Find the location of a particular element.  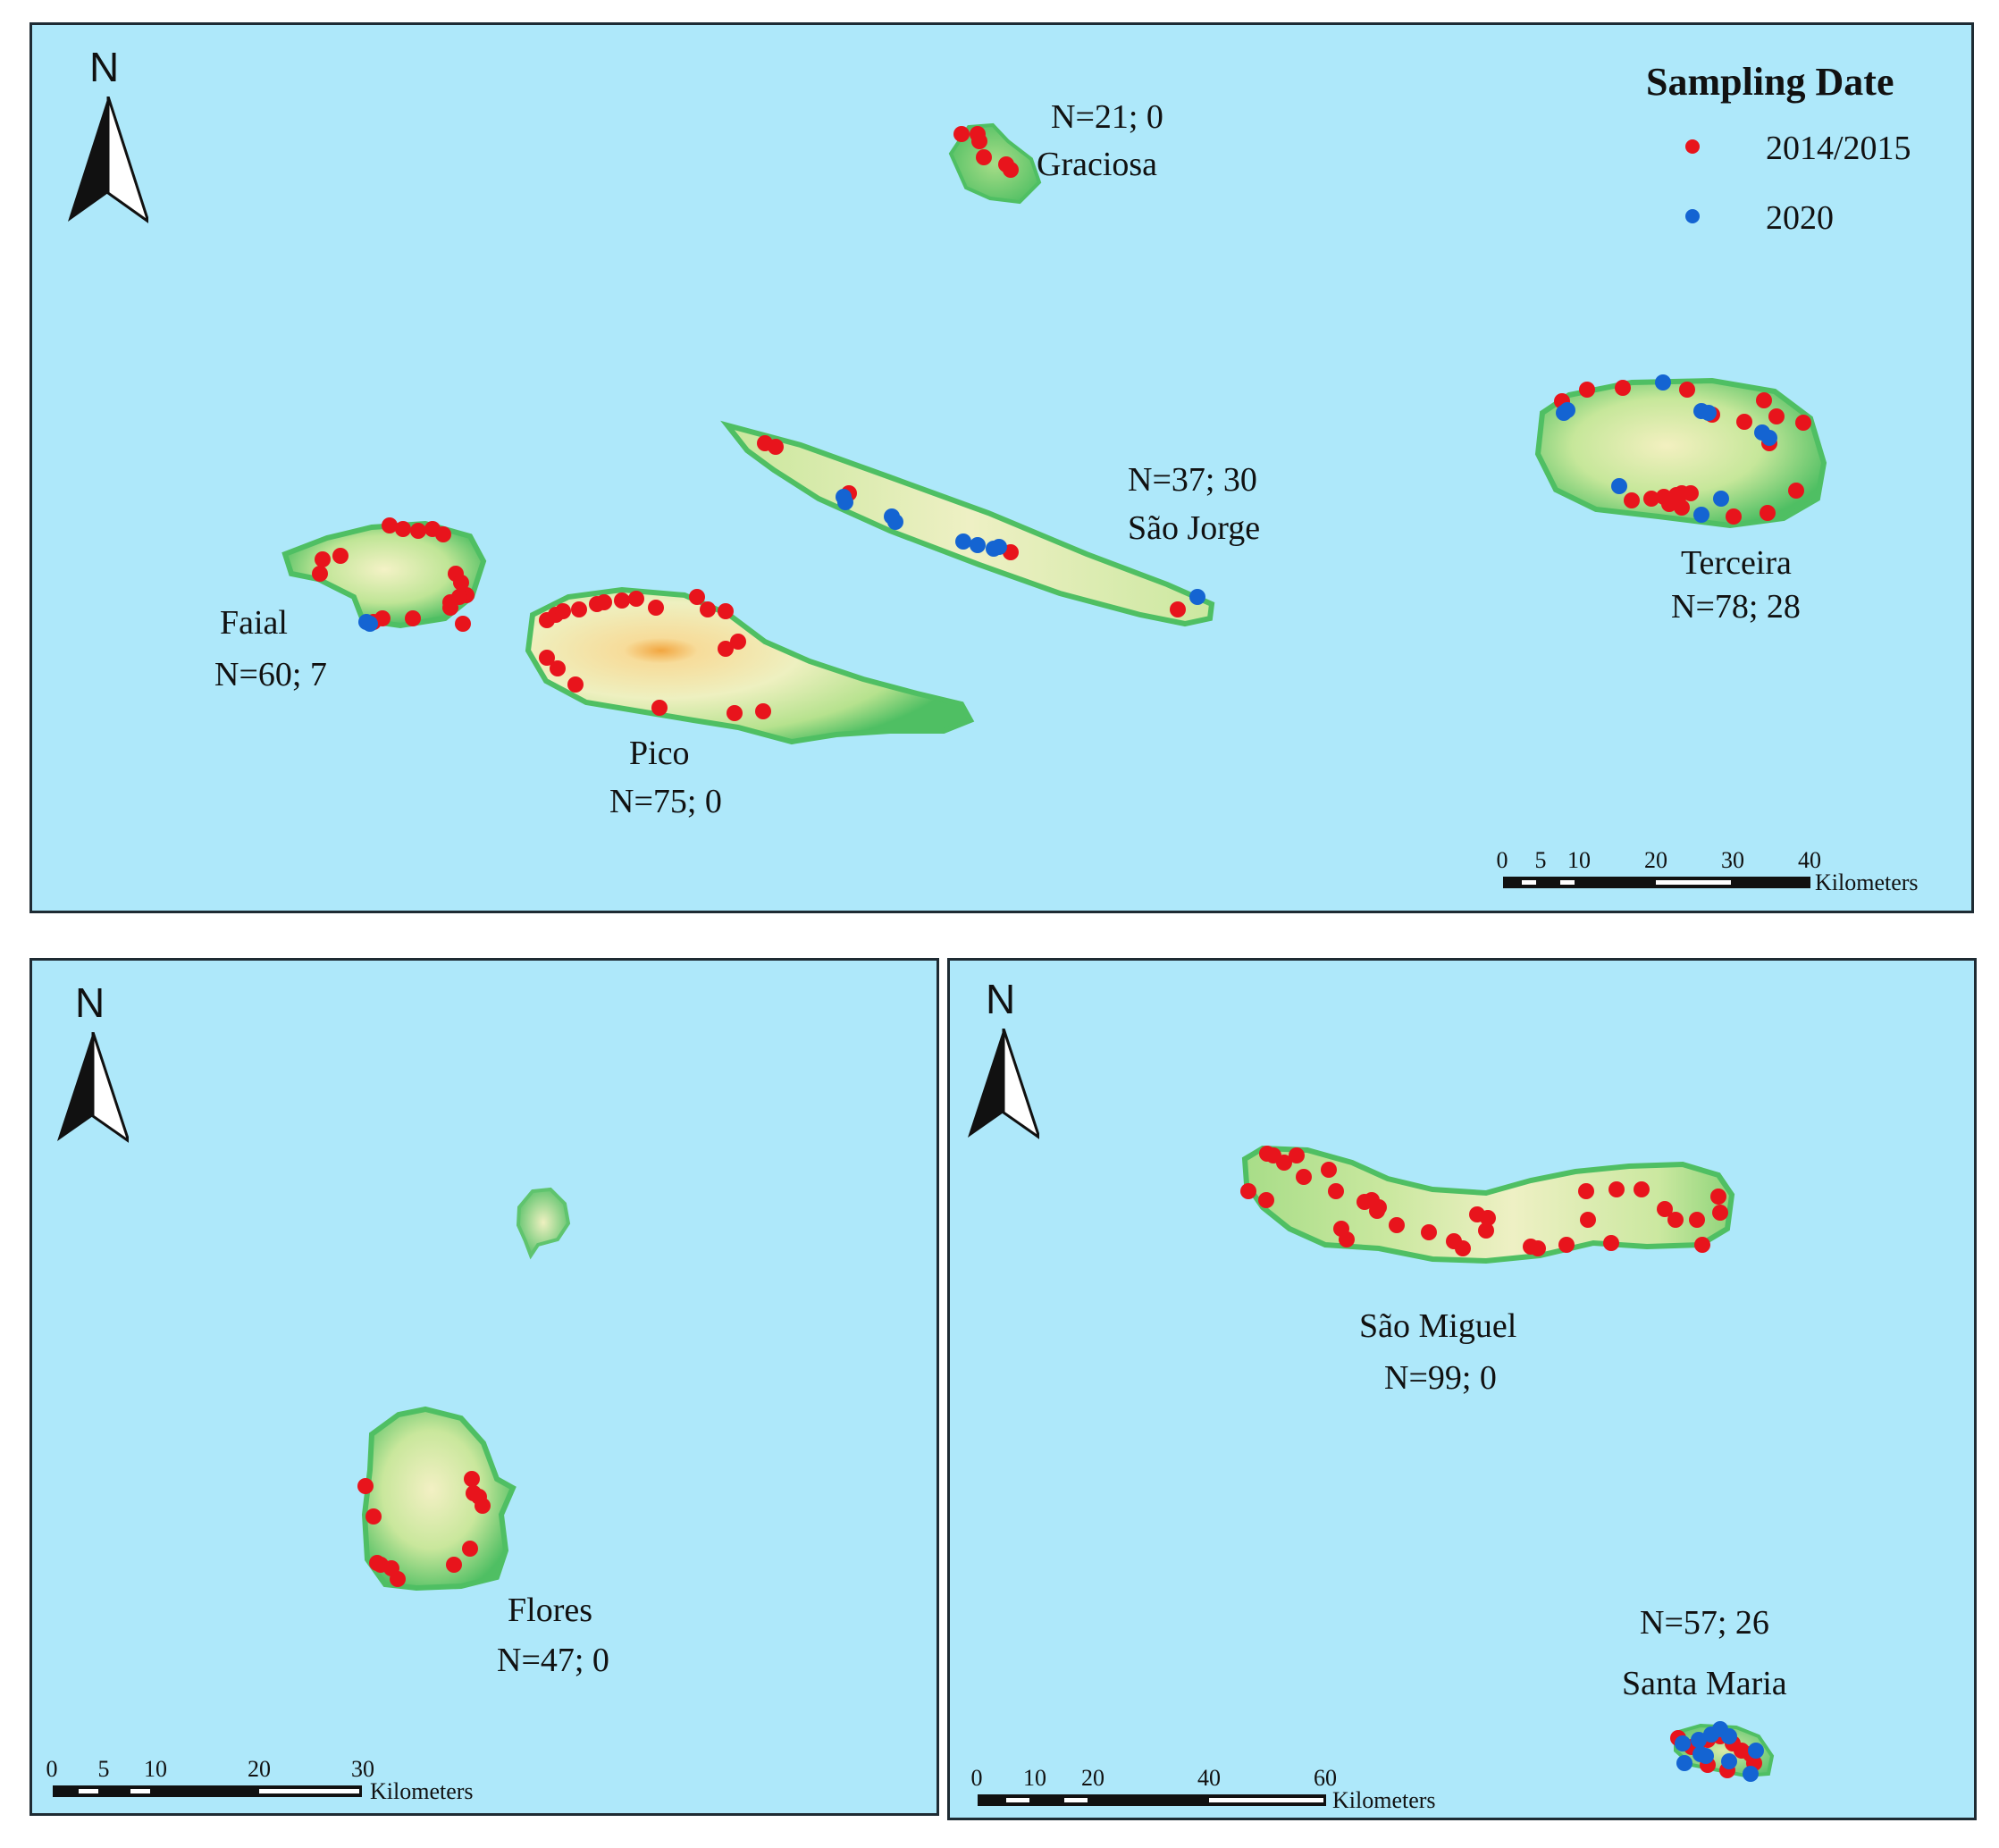

scale-bar: 0 5 10 20 30 40 Kilometers is located at coordinates (1723, 874).